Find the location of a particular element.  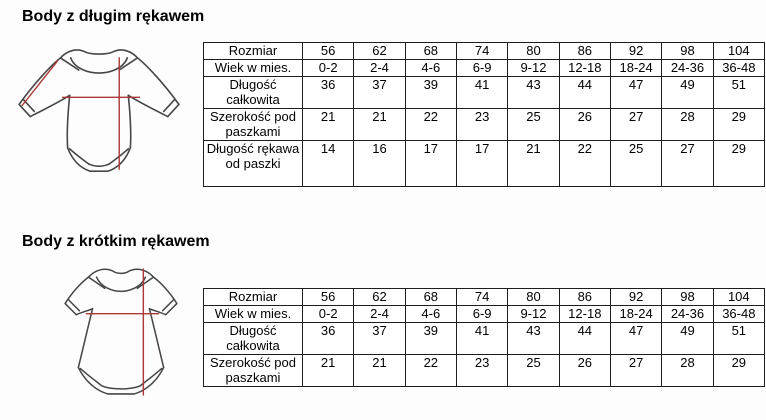

value-cell: 24-36 is located at coordinates (687, 314).